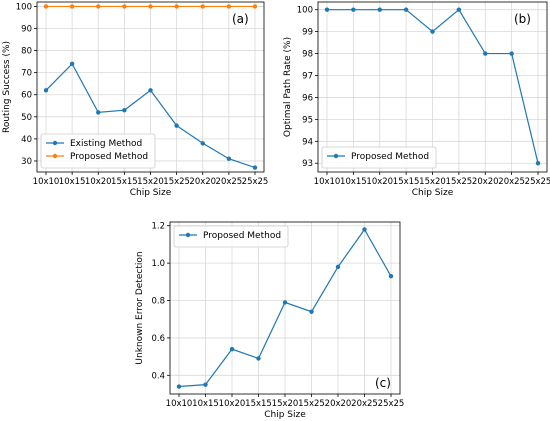 The height and width of the screenshot is (421, 550). What do you see at coordinates (158, 264) in the screenshot?
I see `y-tick-label: 1.0` at bounding box center [158, 264].